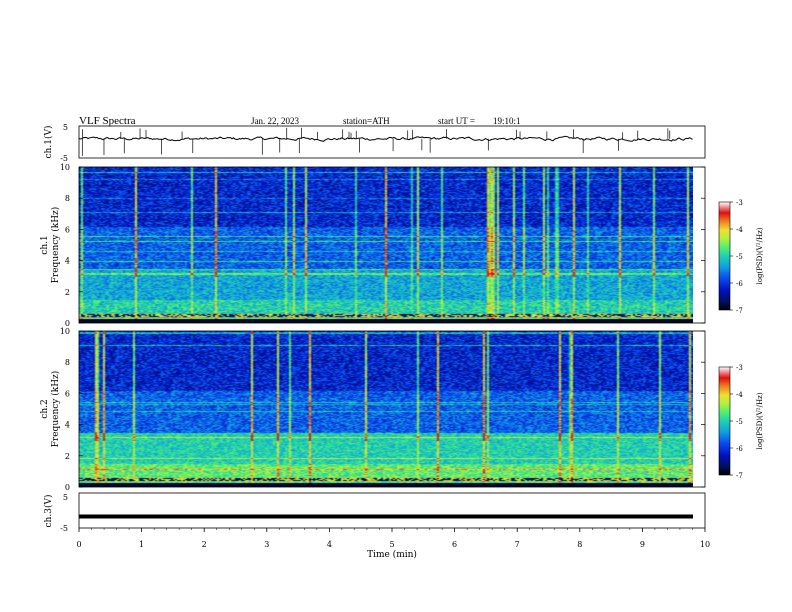 The image size is (792, 612). I want to click on ch2-colorbar: -3 -4 -5 -6 -7 log(PSD)(V²/Hz), so click(741, 422).